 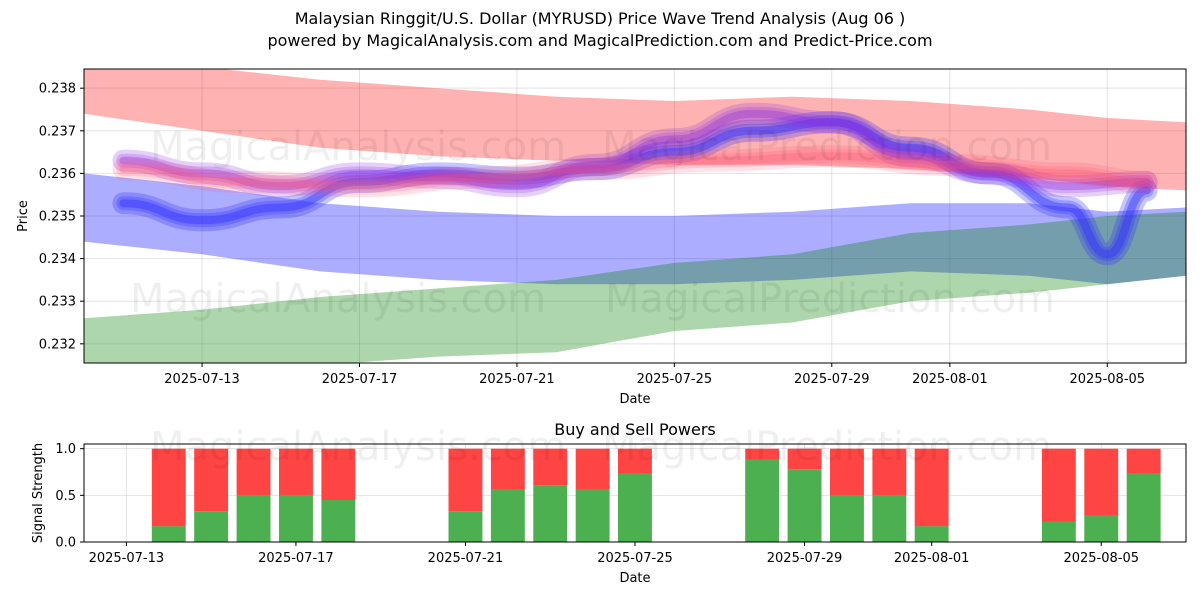 I want to click on top-y-tick-label: 0.232, so click(x=57, y=344).